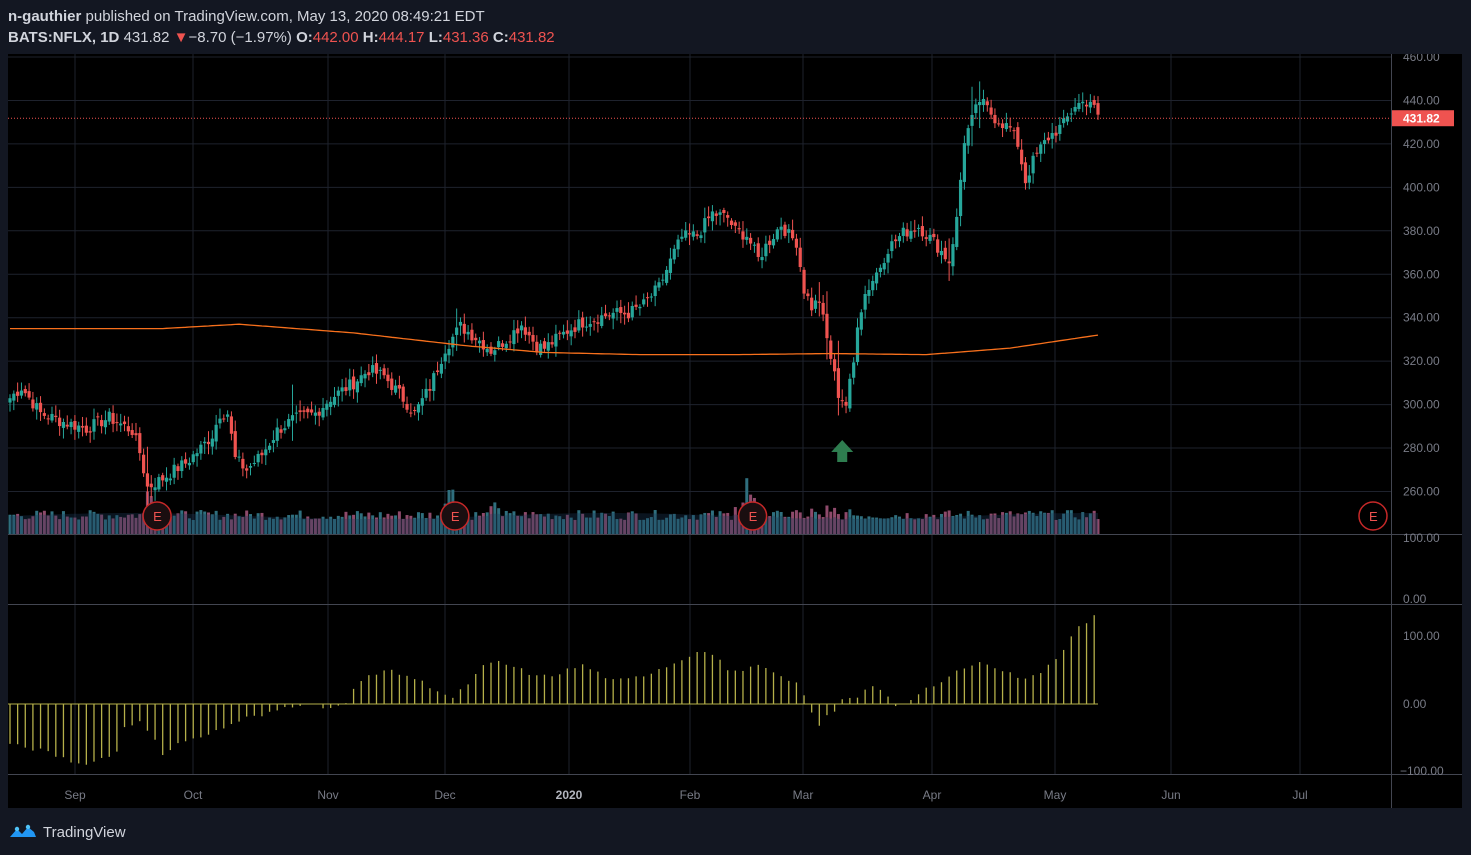  Describe the element at coordinates (569, 795) in the screenshot. I see `time-axis-label: 2020` at that location.